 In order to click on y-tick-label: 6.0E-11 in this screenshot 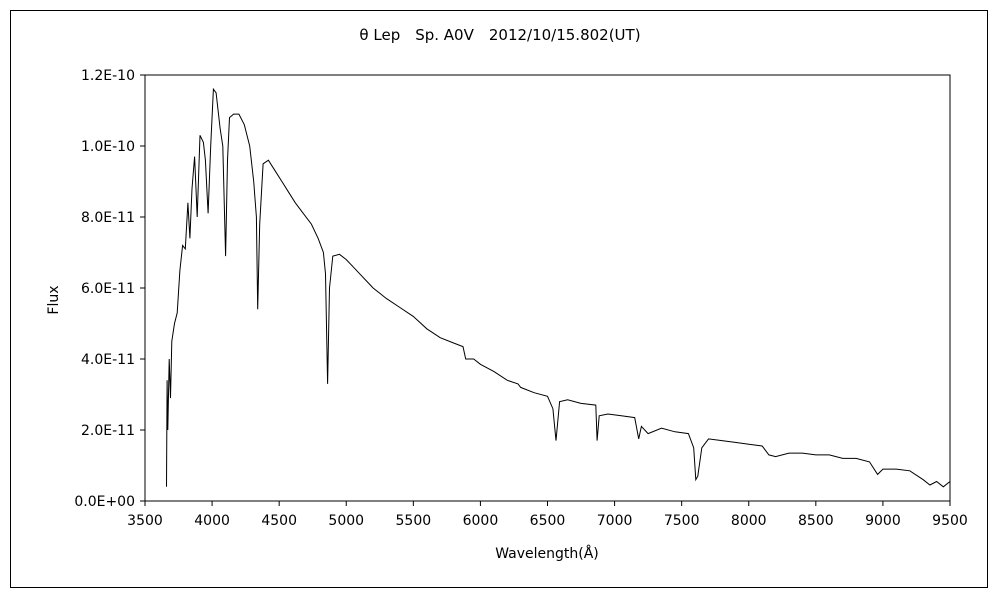, I will do `click(108, 289)`.